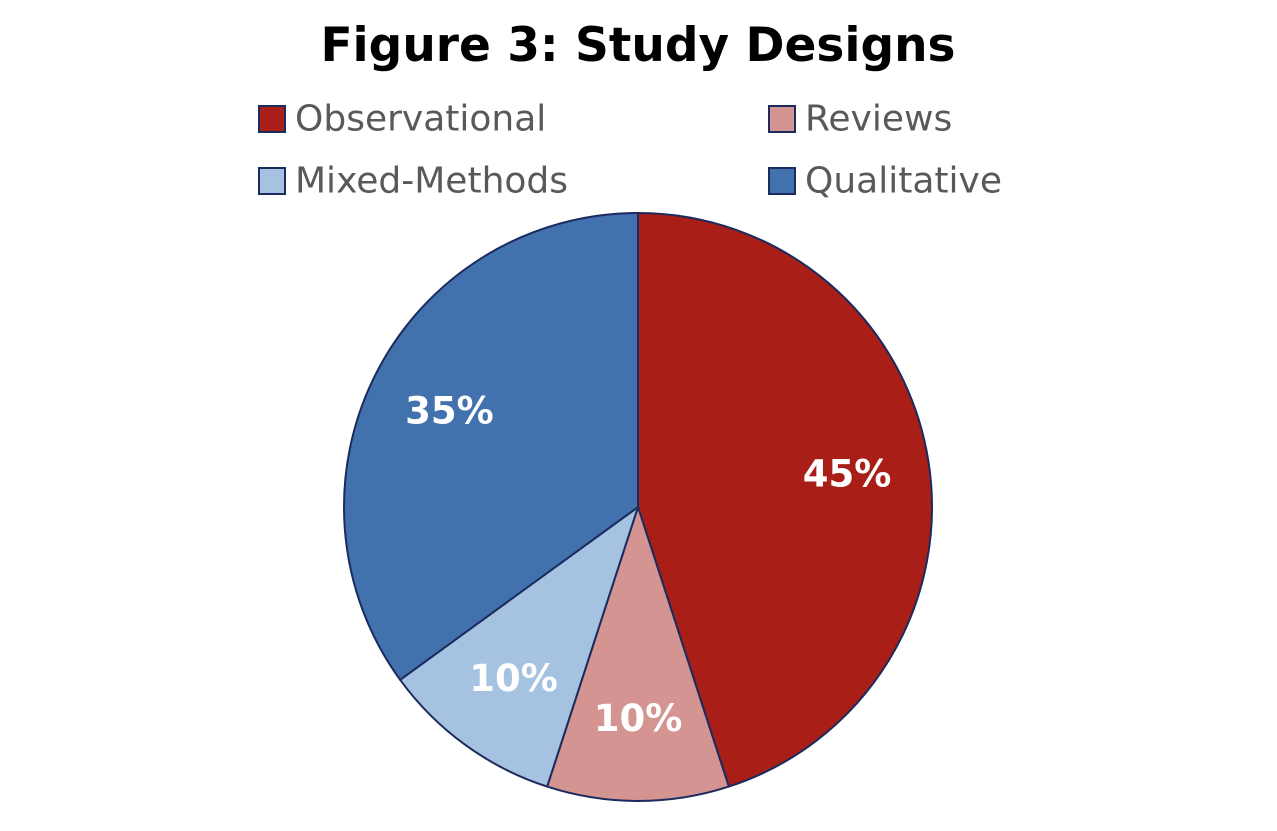 This screenshot has width=1277, height=831. Describe the element at coordinates (638, 718) in the screenshot. I see `data-label-reviews: 10%` at that location.